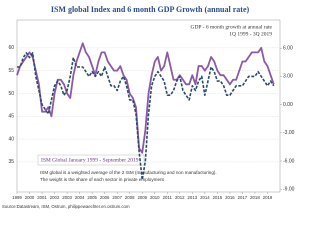 The image size is (320, 240). Describe the element at coordinates (243, 197) in the screenshot. I see `x-tick-label: 2017` at that location.